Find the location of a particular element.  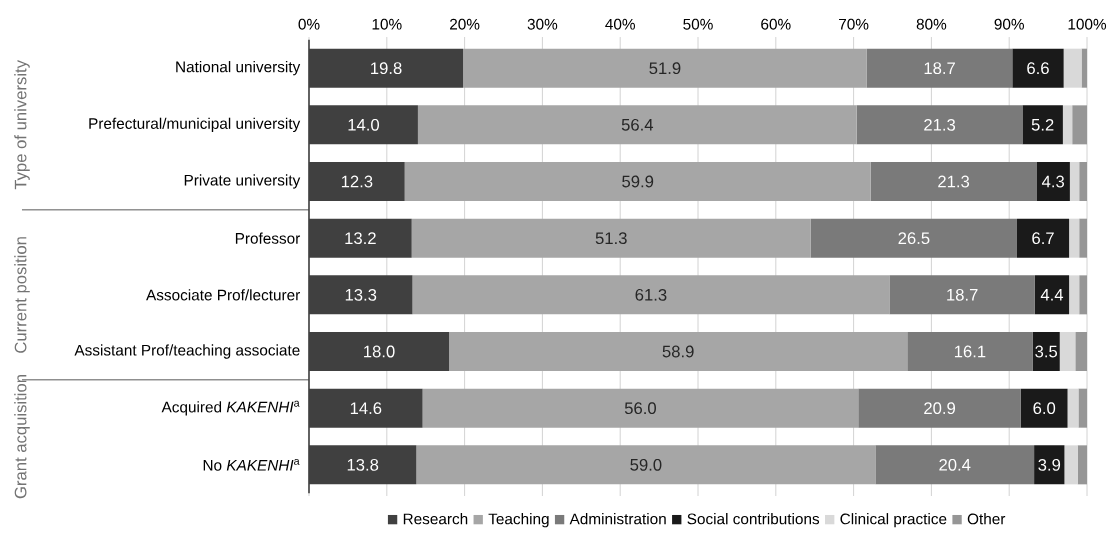

text: Current position is located at coordinates (22, 295).